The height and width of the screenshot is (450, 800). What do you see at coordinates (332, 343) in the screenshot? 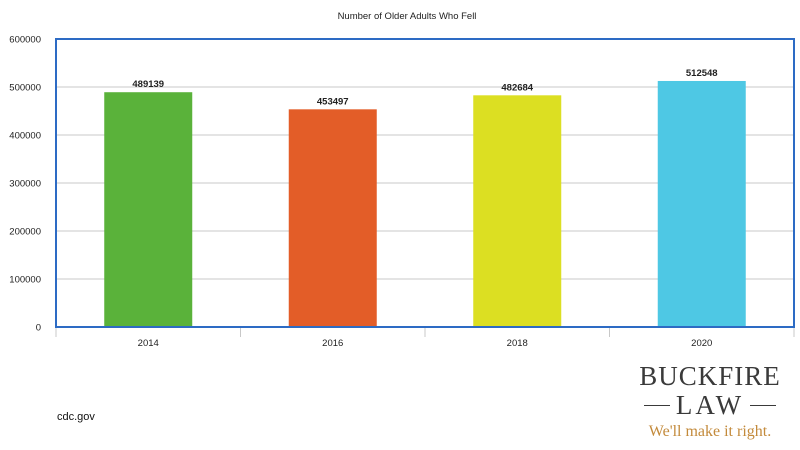
I see `x-tick-label: 2016` at bounding box center [332, 343].